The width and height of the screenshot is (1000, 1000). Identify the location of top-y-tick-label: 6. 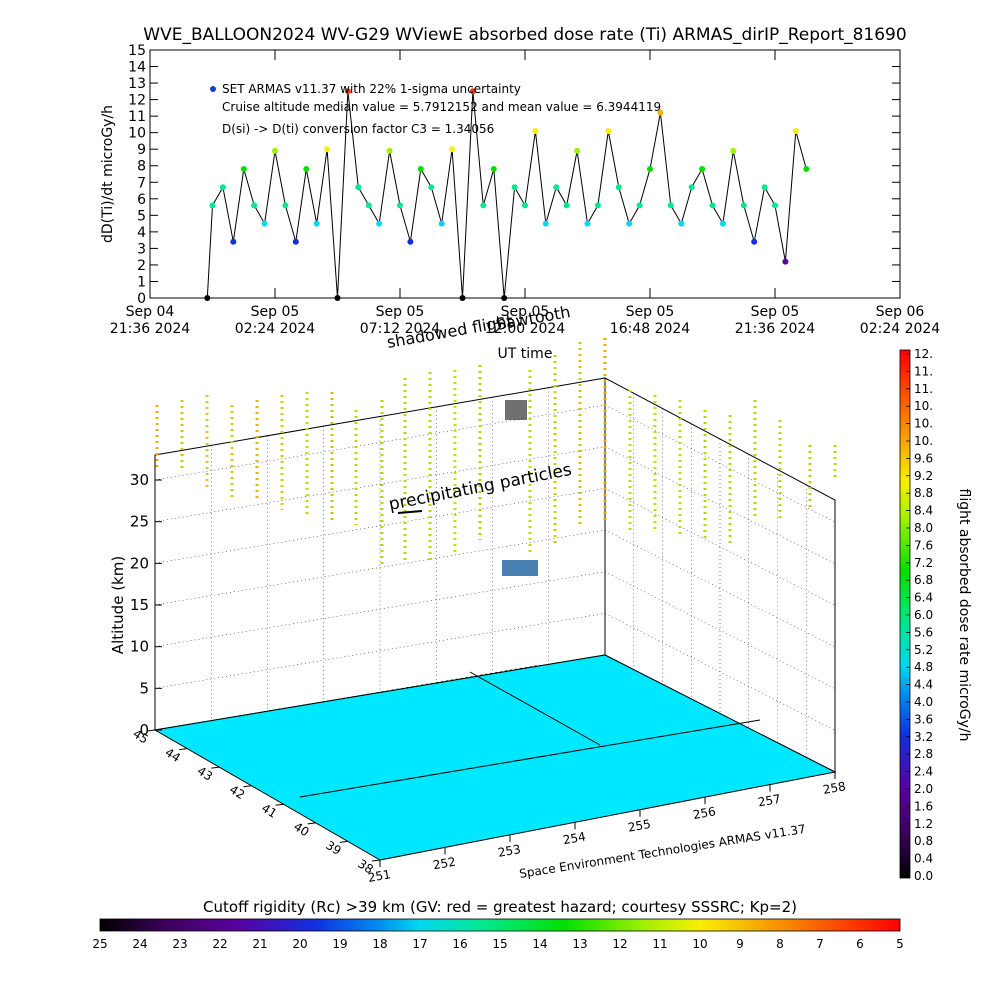
(141, 200).